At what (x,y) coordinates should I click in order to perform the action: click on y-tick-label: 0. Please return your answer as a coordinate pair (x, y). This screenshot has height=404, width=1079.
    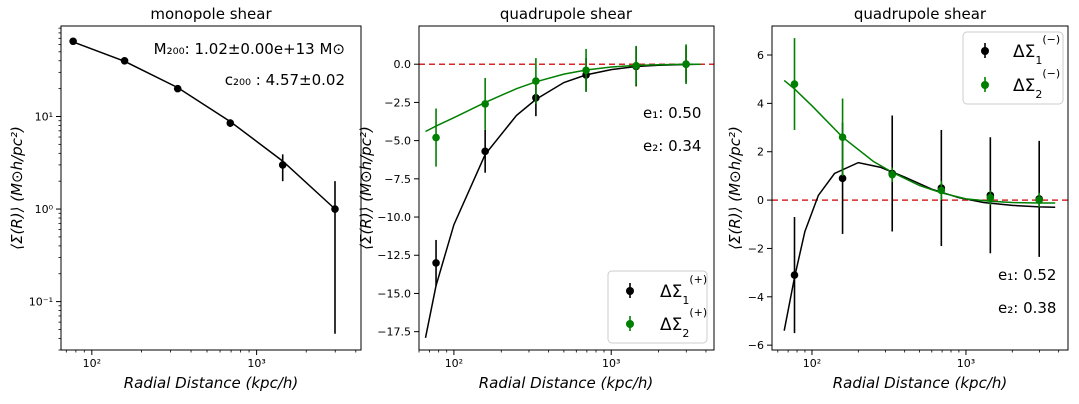
    Looking at the image, I should click on (760, 200).